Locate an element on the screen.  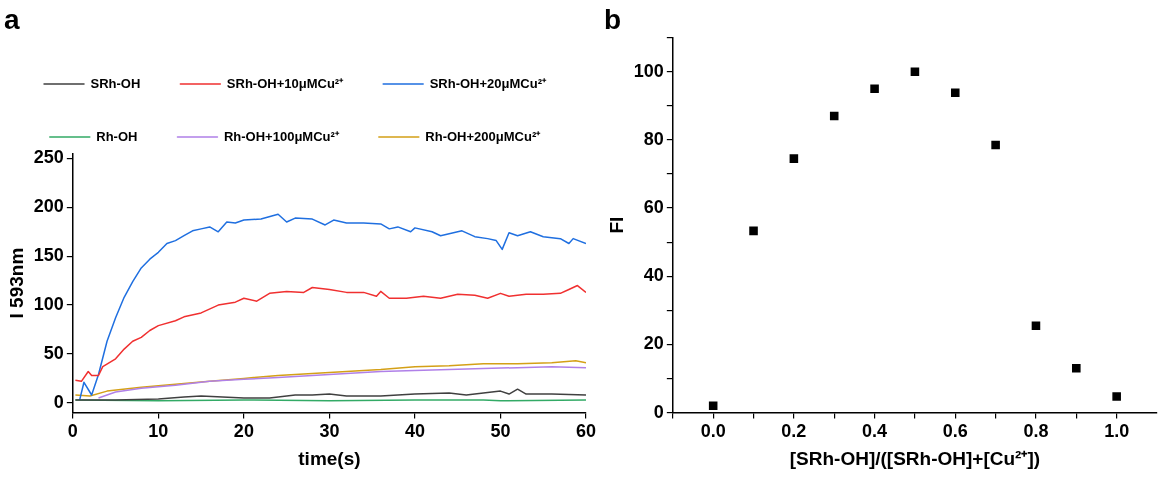
y-tick-label: 20 is located at coordinates (653, 343).